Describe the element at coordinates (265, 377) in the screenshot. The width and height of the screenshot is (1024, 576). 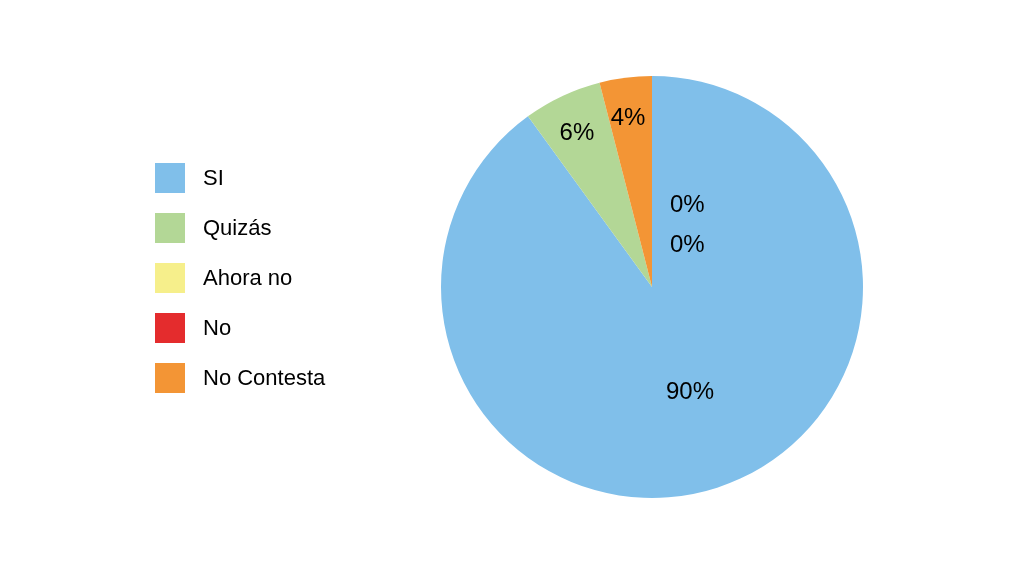
I see `legend-label: No Contesta` at that location.